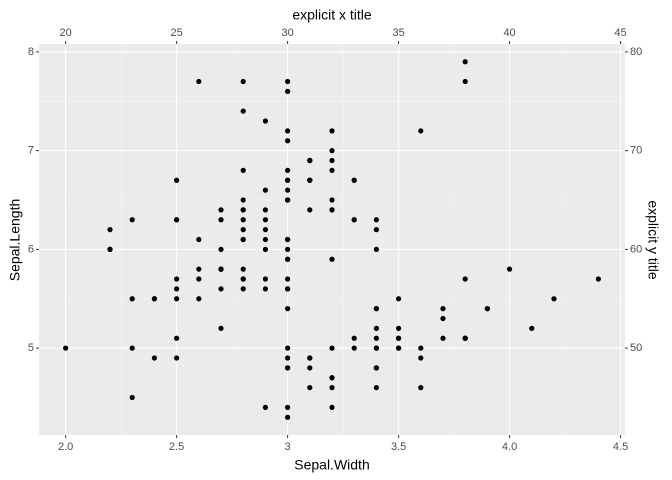 The image size is (672, 480). What do you see at coordinates (509, 447) in the screenshot?
I see `x-tick-label: 4.0` at bounding box center [509, 447].